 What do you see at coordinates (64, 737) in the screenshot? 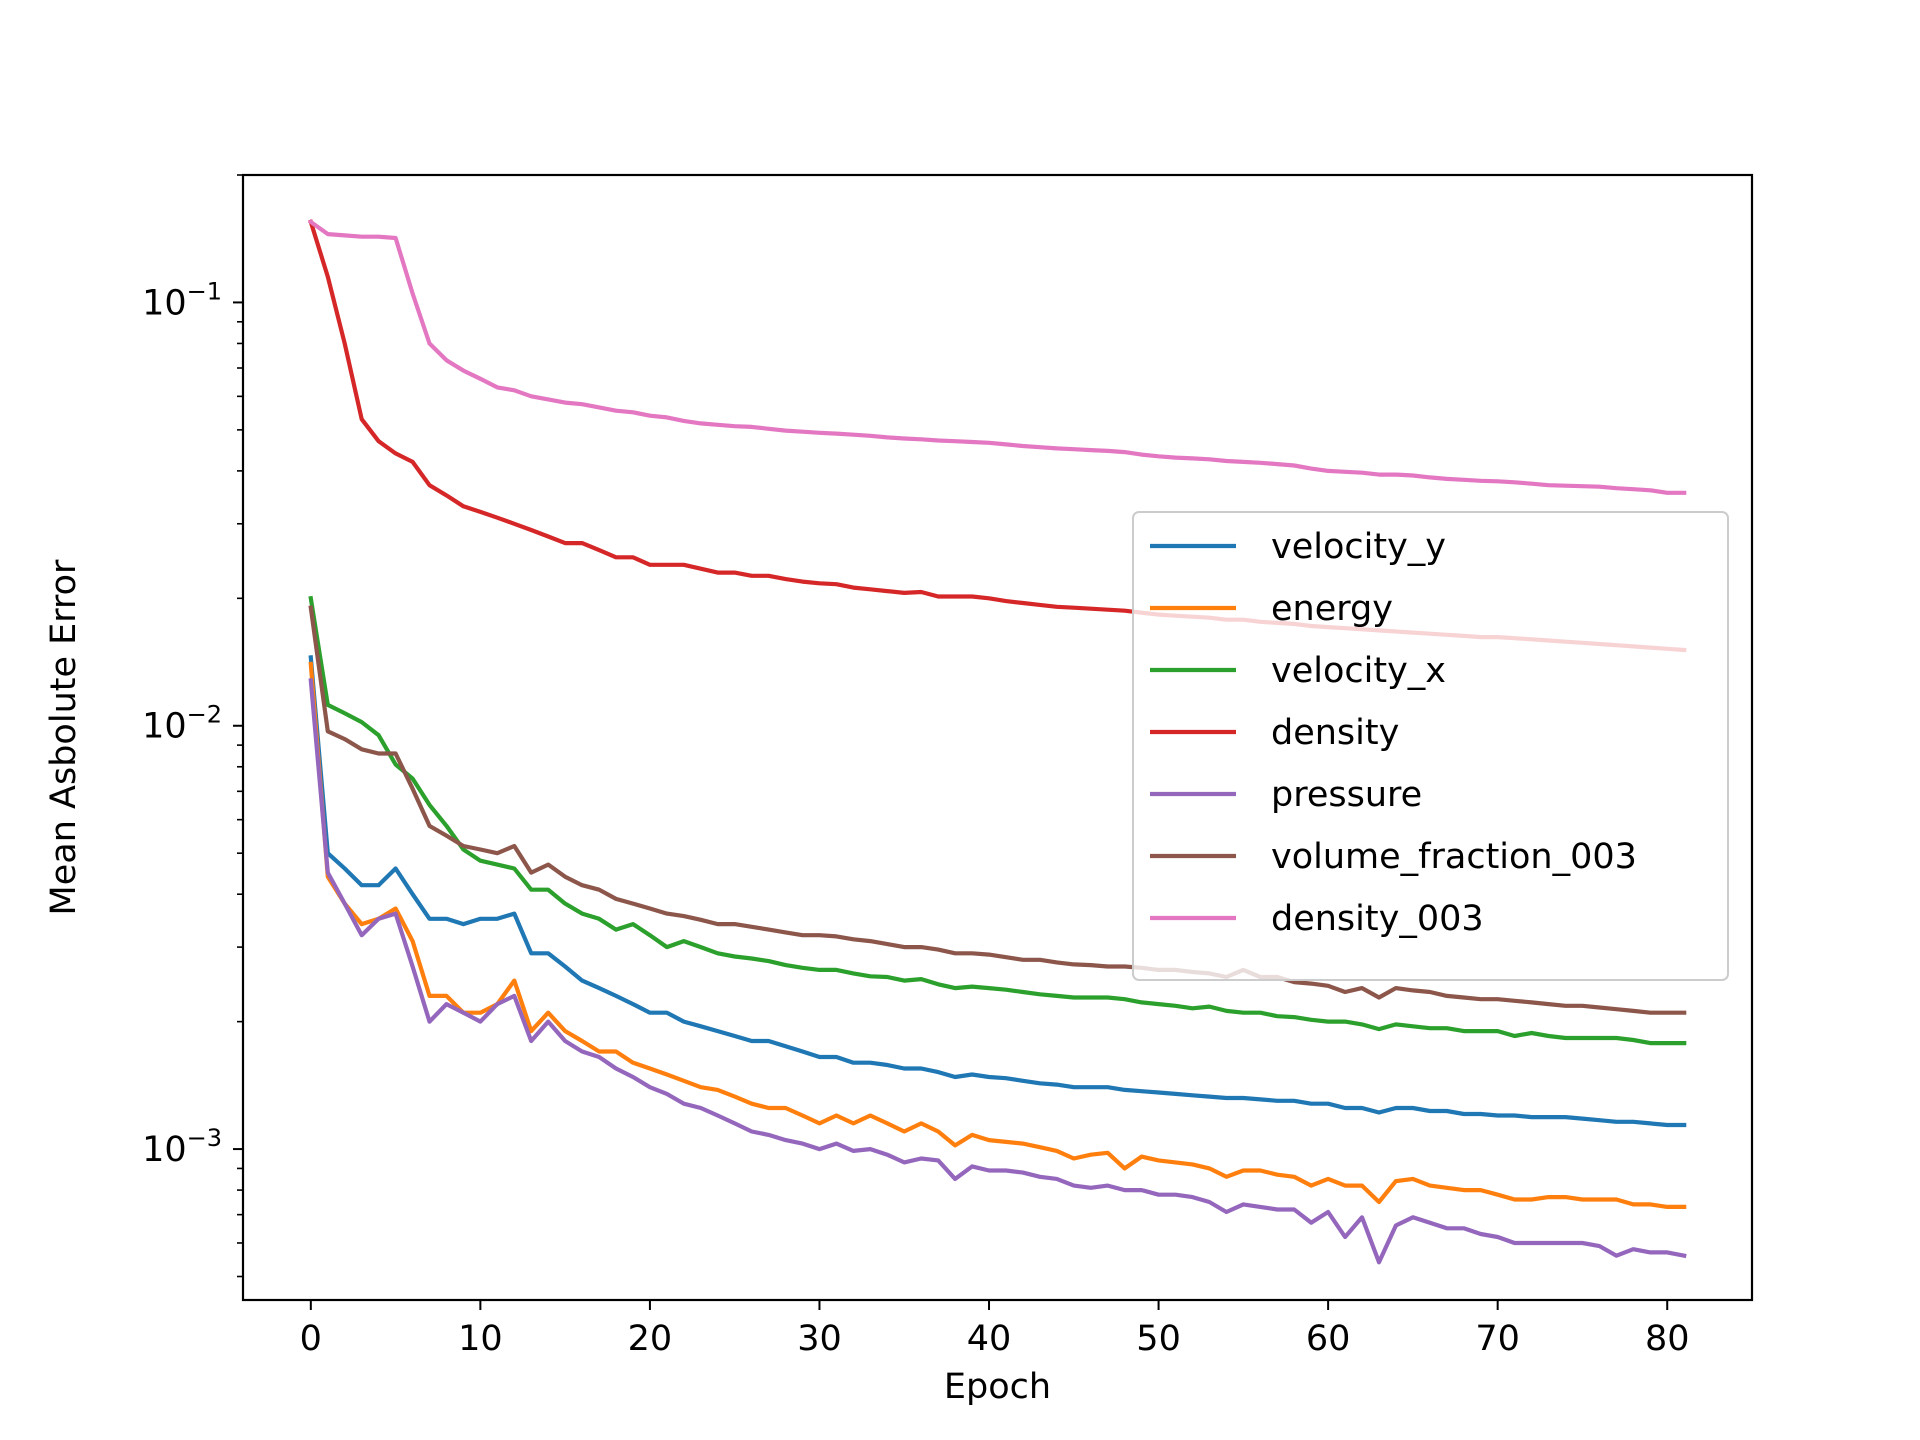
I see `y-axis-title: Mean Asbolute Error` at bounding box center [64, 737].